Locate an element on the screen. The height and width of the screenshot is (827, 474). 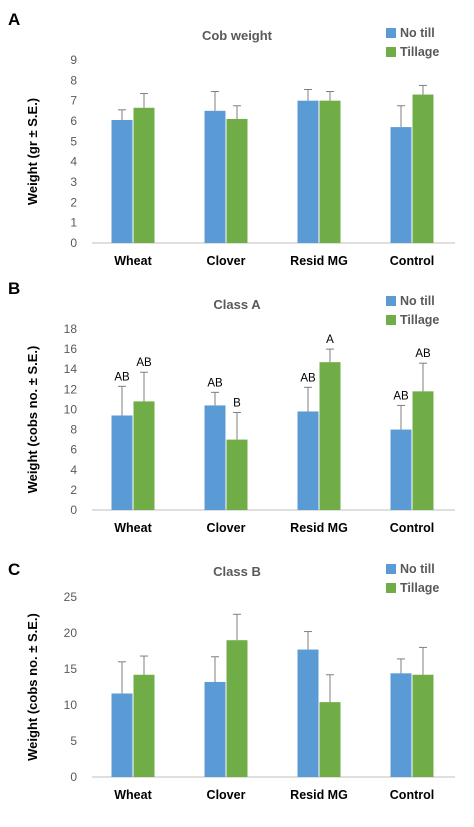
chart-title: Class B is located at coordinates (237, 571).